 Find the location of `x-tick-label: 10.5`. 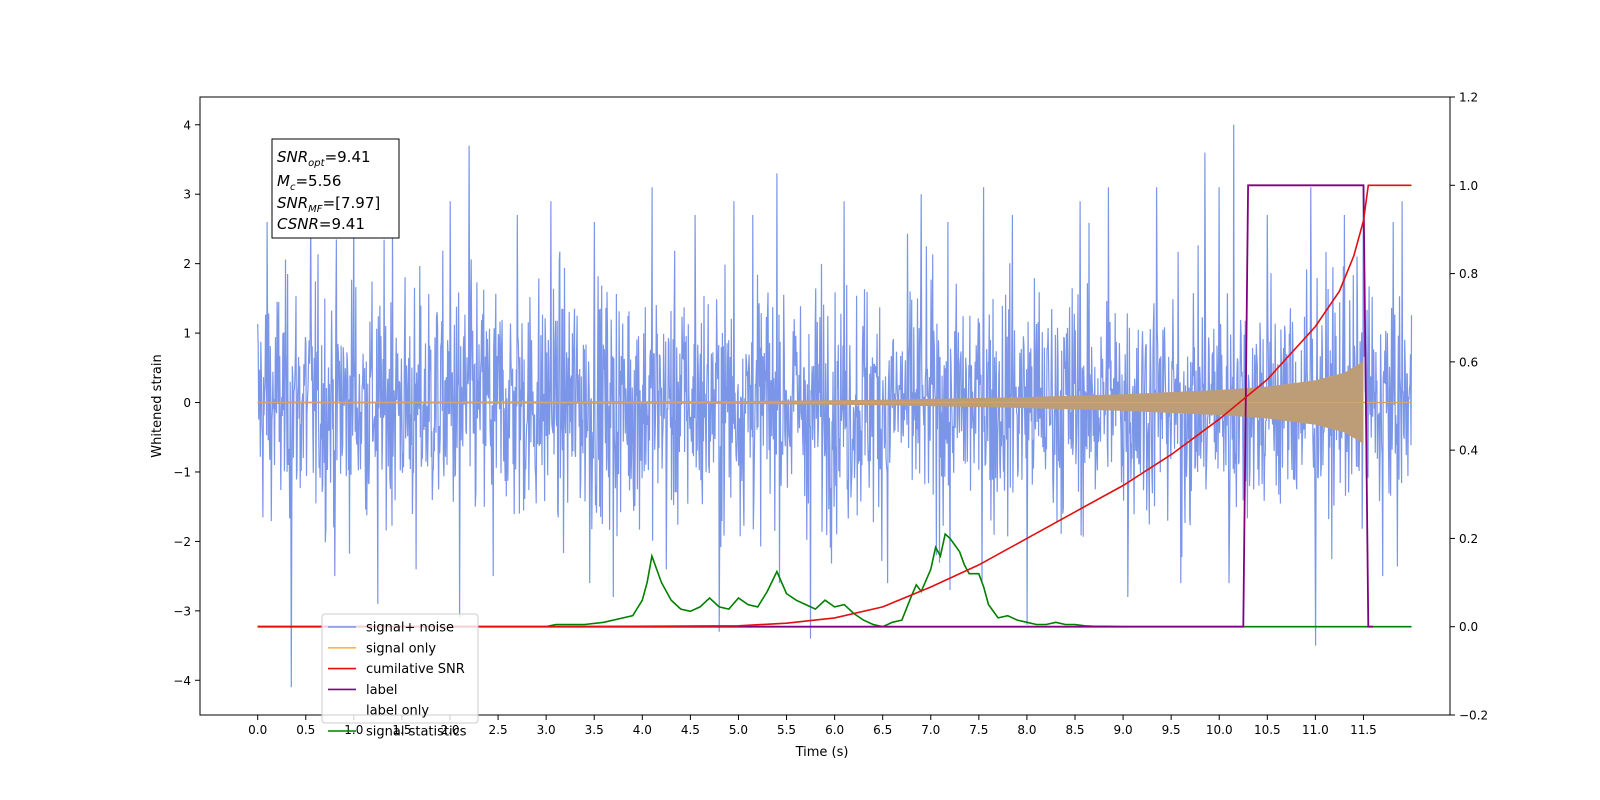

x-tick-label: 10.5 is located at coordinates (1267, 730).